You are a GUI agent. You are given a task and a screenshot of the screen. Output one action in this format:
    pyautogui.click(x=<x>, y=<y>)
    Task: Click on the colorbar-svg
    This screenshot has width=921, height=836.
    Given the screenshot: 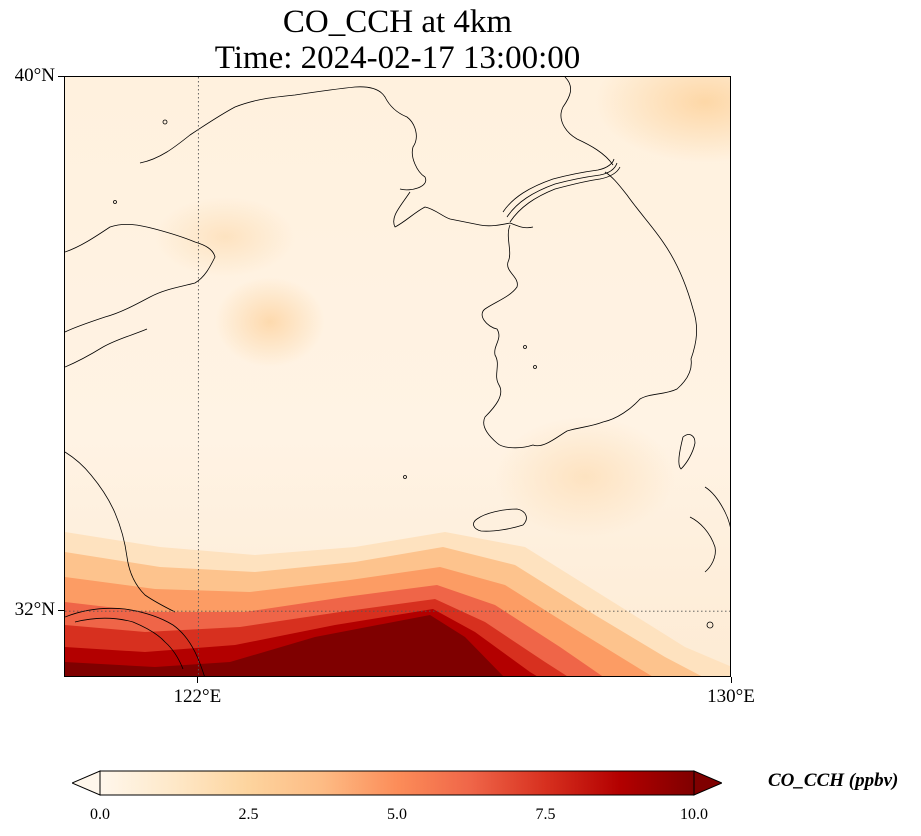 What is the action you would take?
    pyautogui.click(x=397, y=783)
    